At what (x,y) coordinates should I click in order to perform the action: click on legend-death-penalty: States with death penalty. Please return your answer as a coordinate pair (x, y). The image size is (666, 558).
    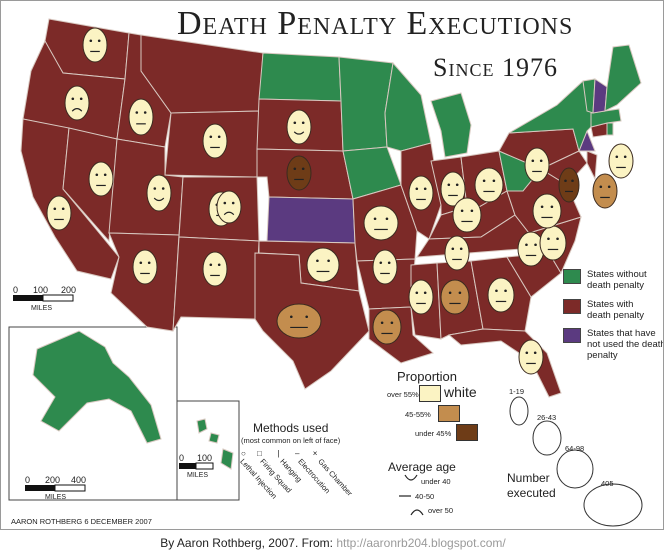
    Looking at the image, I should click on (611, 310).